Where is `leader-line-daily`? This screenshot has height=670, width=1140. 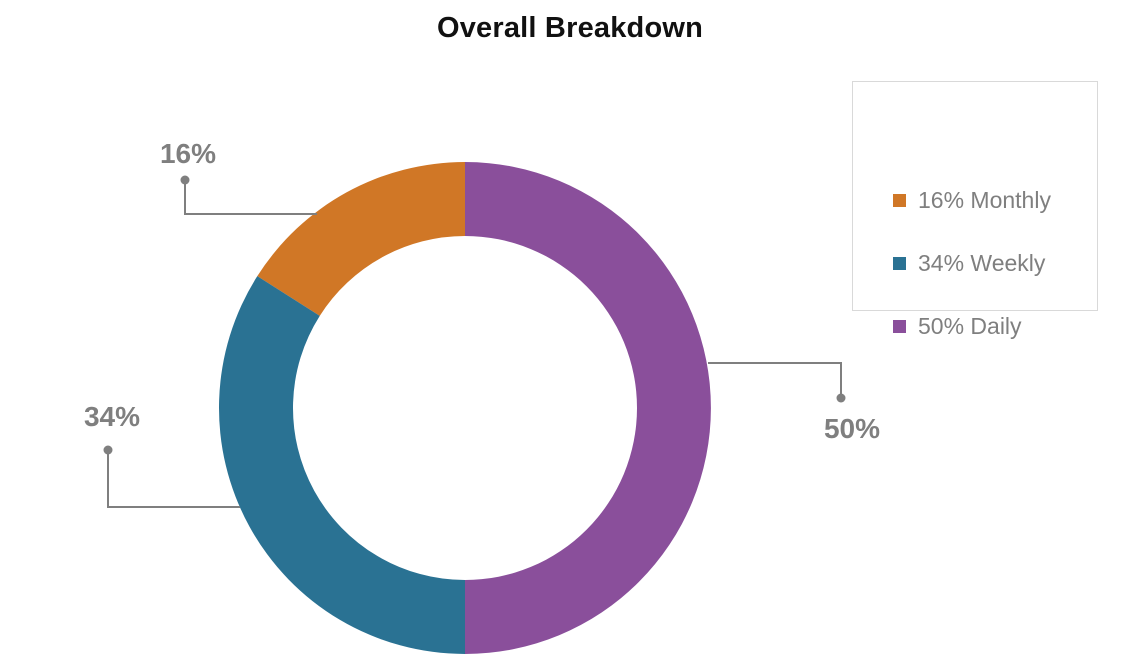
leader-line-daily is located at coordinates (775, 380).